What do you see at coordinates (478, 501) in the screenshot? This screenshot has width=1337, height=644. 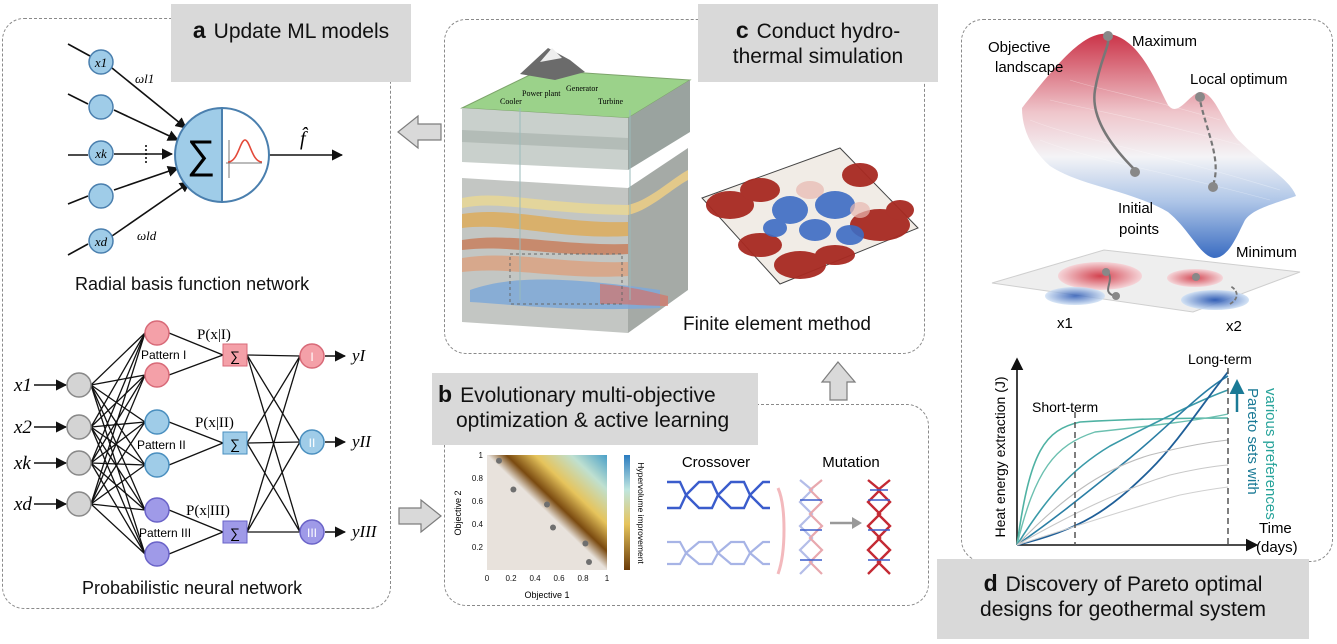 I see `y-tick-3: 0.6` at bounding box center [478, 501].